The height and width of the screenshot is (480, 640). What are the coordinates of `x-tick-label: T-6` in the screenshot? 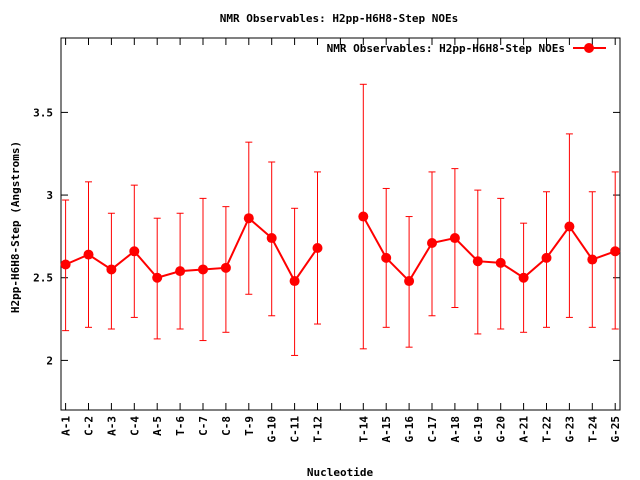 It's located at (180, 426).